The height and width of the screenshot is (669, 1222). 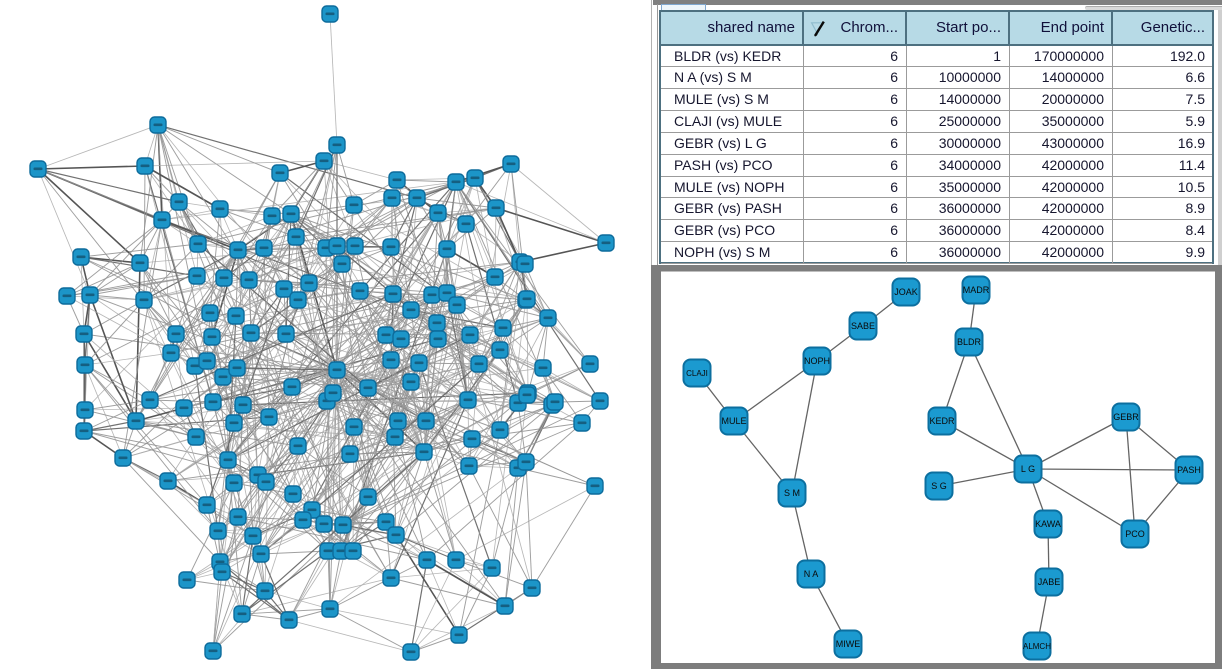 I want to click on svg-text: JABE, so click(x=1049, y=582).